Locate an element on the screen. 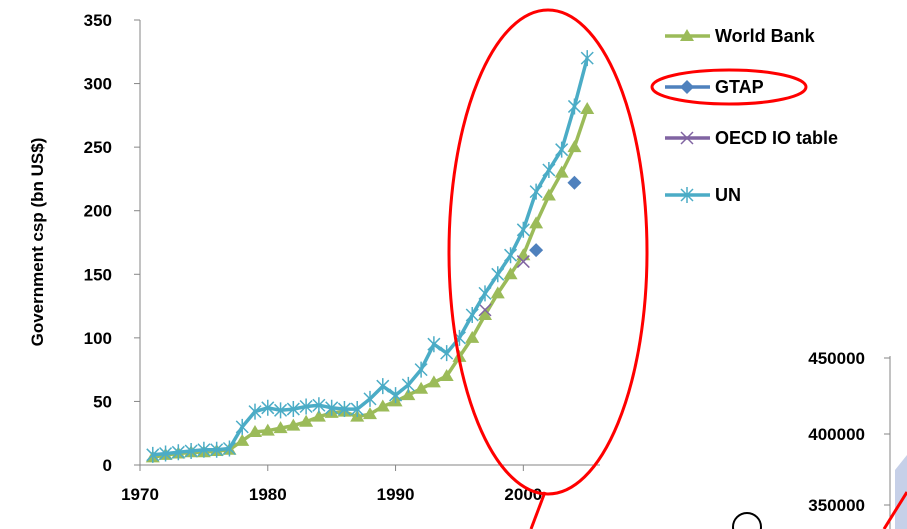  y-tick-label: 250 is located at coordinates (98, 147).